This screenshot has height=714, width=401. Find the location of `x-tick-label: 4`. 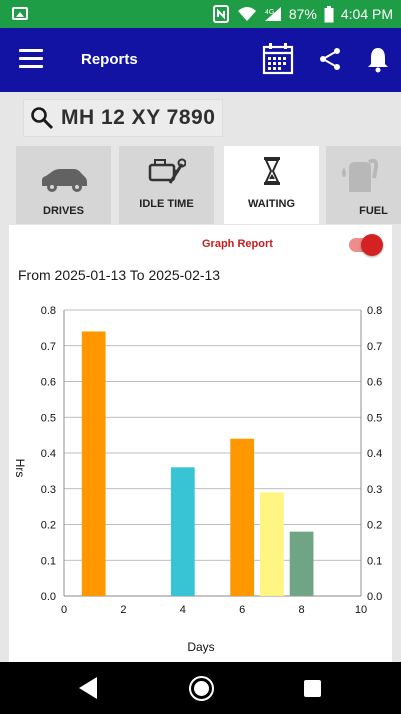

x-tick-label: 4 is located at coordinates (183, 610).